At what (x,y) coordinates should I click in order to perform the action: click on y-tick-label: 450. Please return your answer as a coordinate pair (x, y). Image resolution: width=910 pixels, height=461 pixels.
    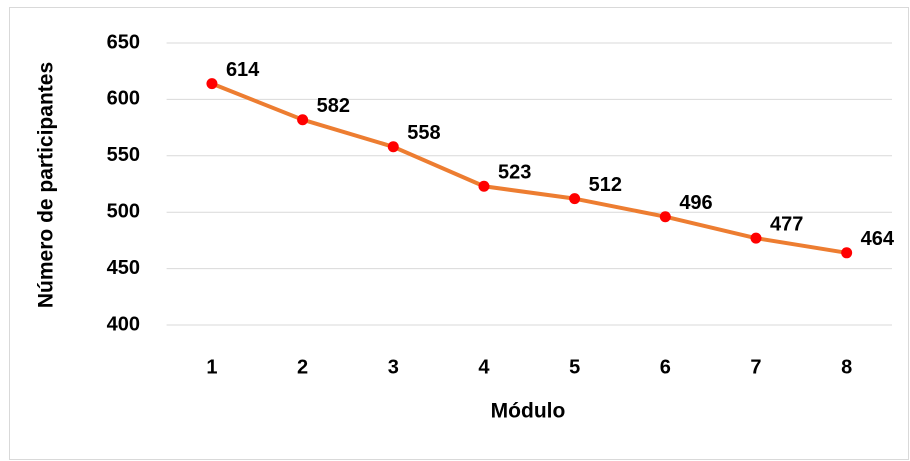
    Looking at the image, I should click on (123, 268).